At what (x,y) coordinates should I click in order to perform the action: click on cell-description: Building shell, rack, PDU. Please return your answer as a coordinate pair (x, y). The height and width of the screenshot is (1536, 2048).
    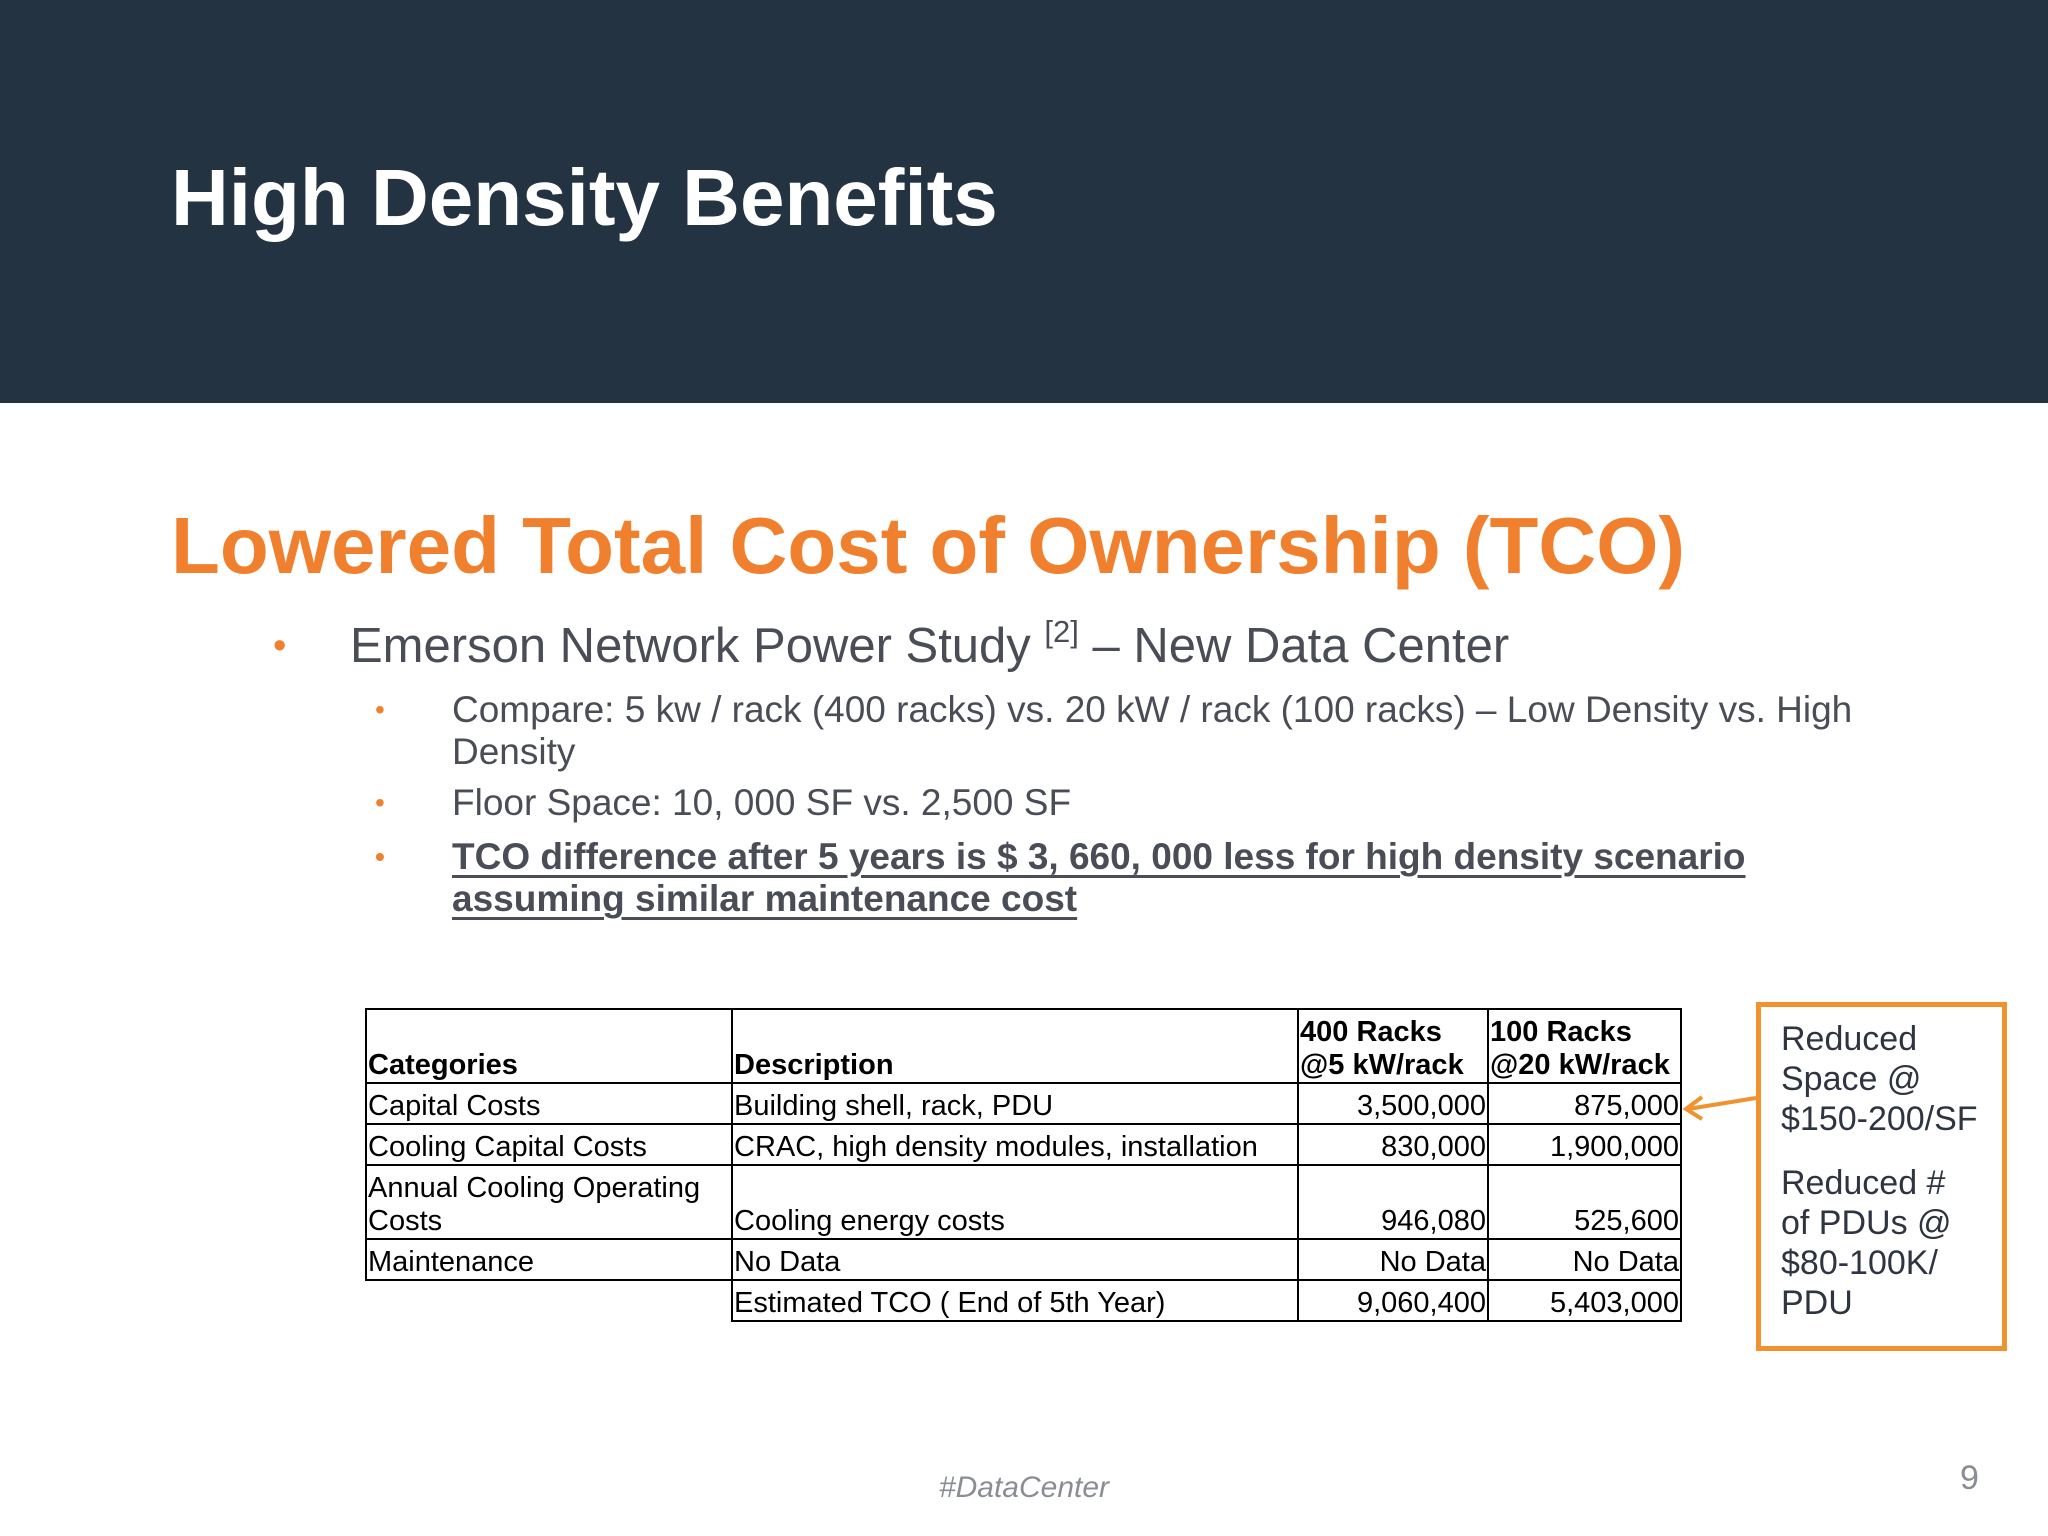
    Looking at the image, I should click on (1015, 1103).